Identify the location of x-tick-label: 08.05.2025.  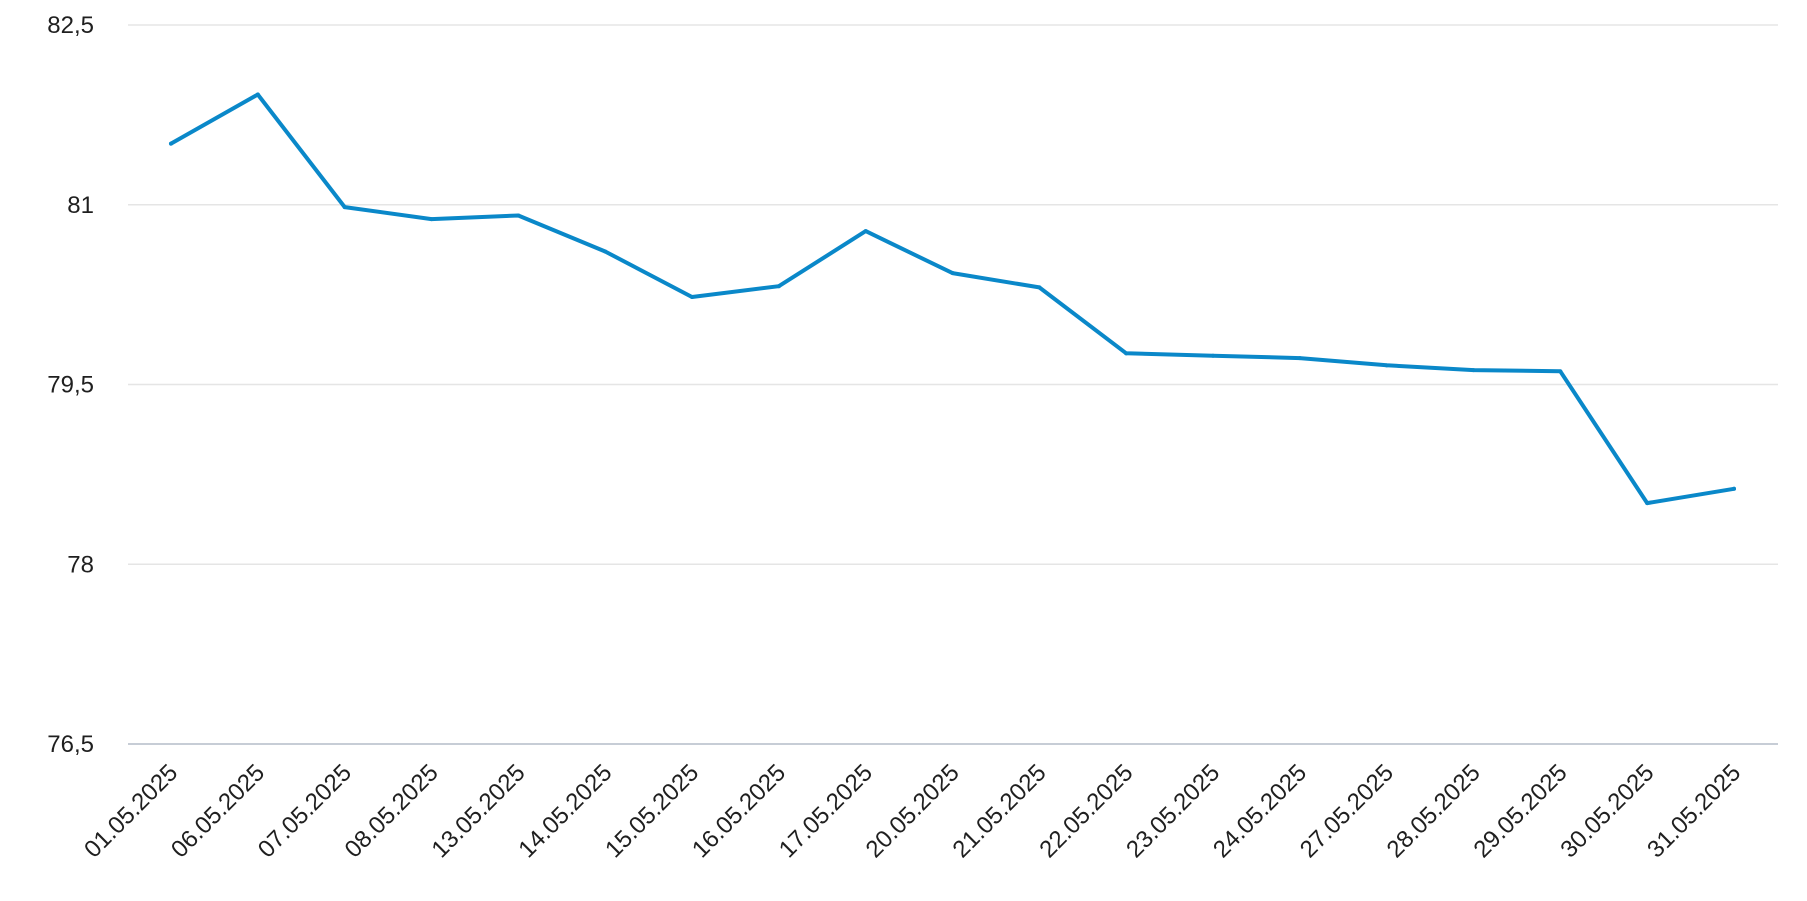
(392, 811).